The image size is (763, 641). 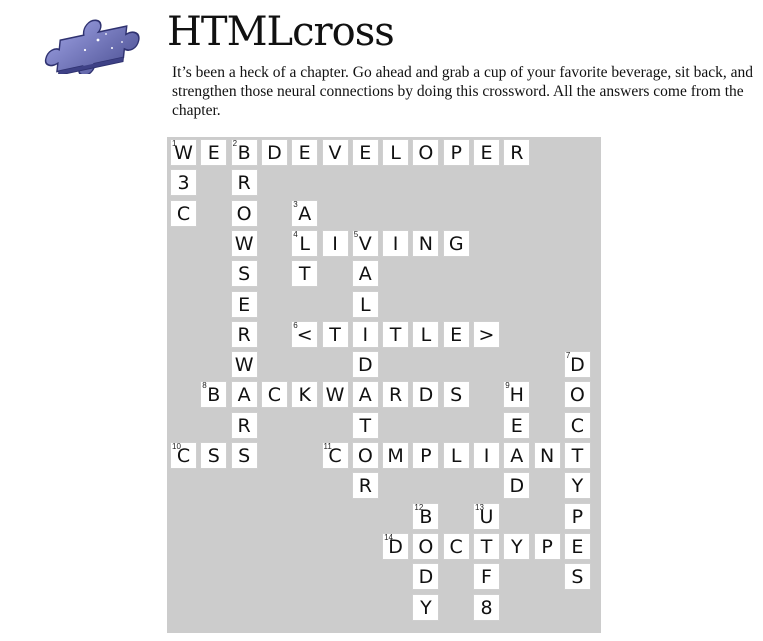 I want to click on clue-number: 14, so click(x=388, y=537).